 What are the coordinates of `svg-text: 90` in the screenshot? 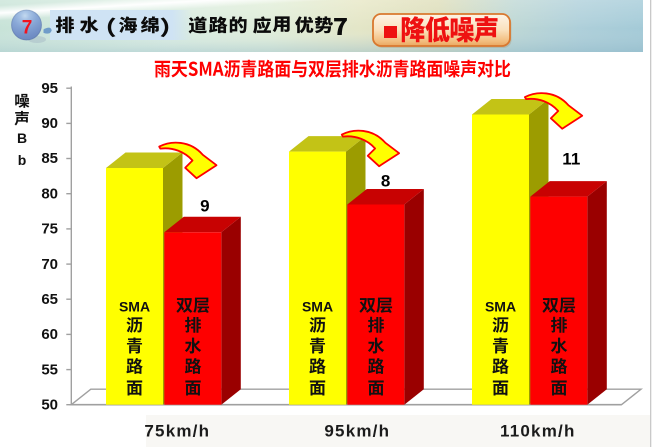 It's located at (49, 123).